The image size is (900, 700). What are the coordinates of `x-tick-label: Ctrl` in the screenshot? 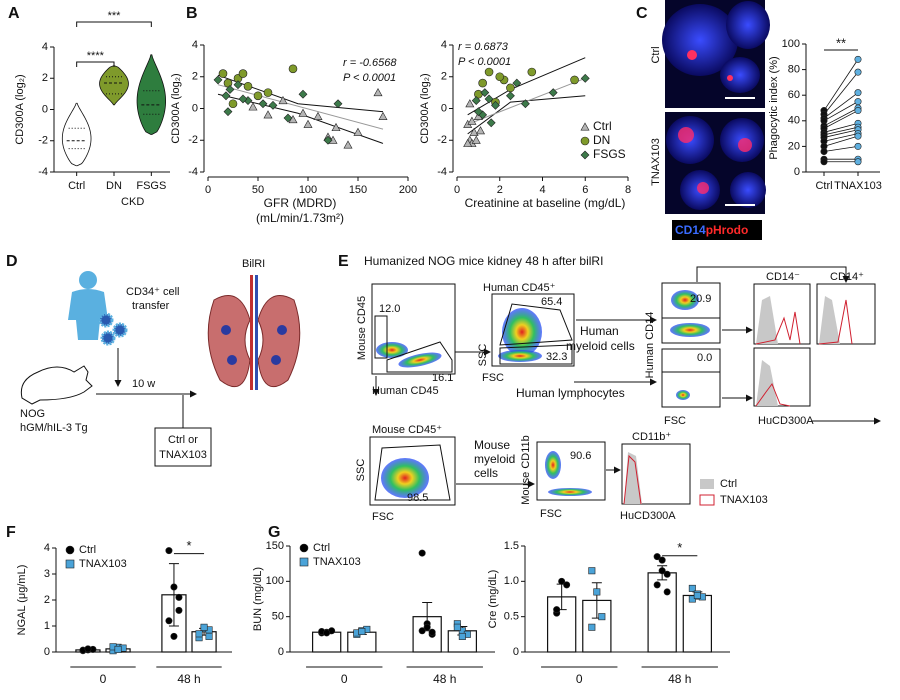 It's located at (76, 186).